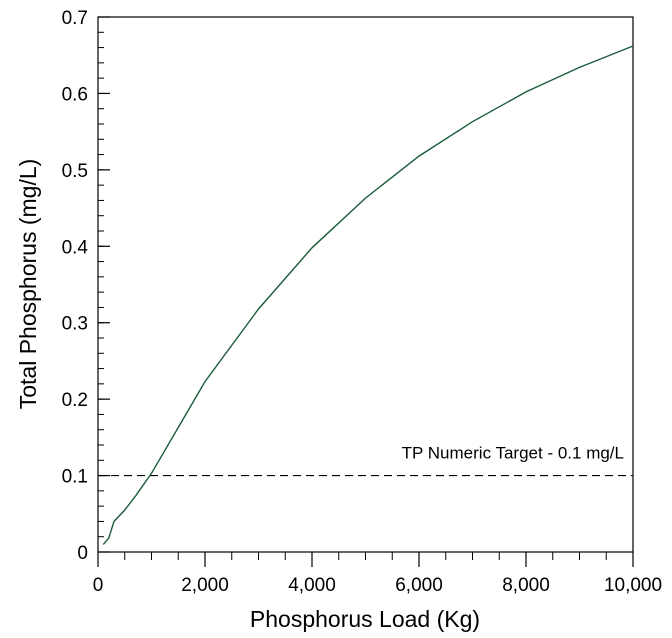 The width and height of the screenshot is (672, 638). I want to click on x-tick-label: 2,000, so click(205, 585).